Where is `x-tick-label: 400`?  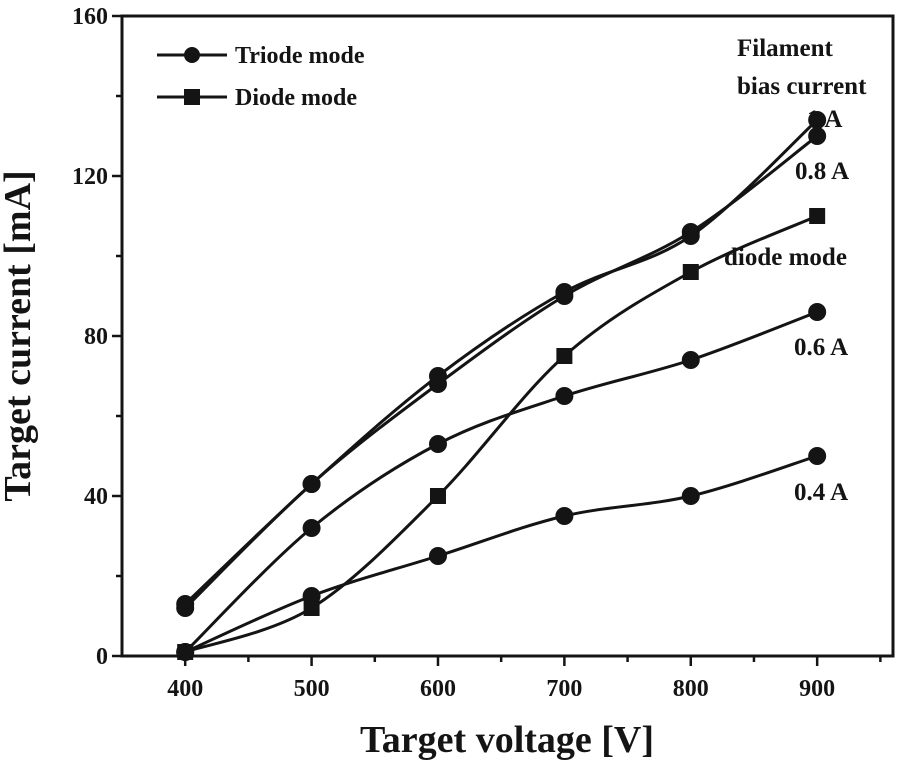 x-tick-label: 400 is located at coordinates (185, 689).